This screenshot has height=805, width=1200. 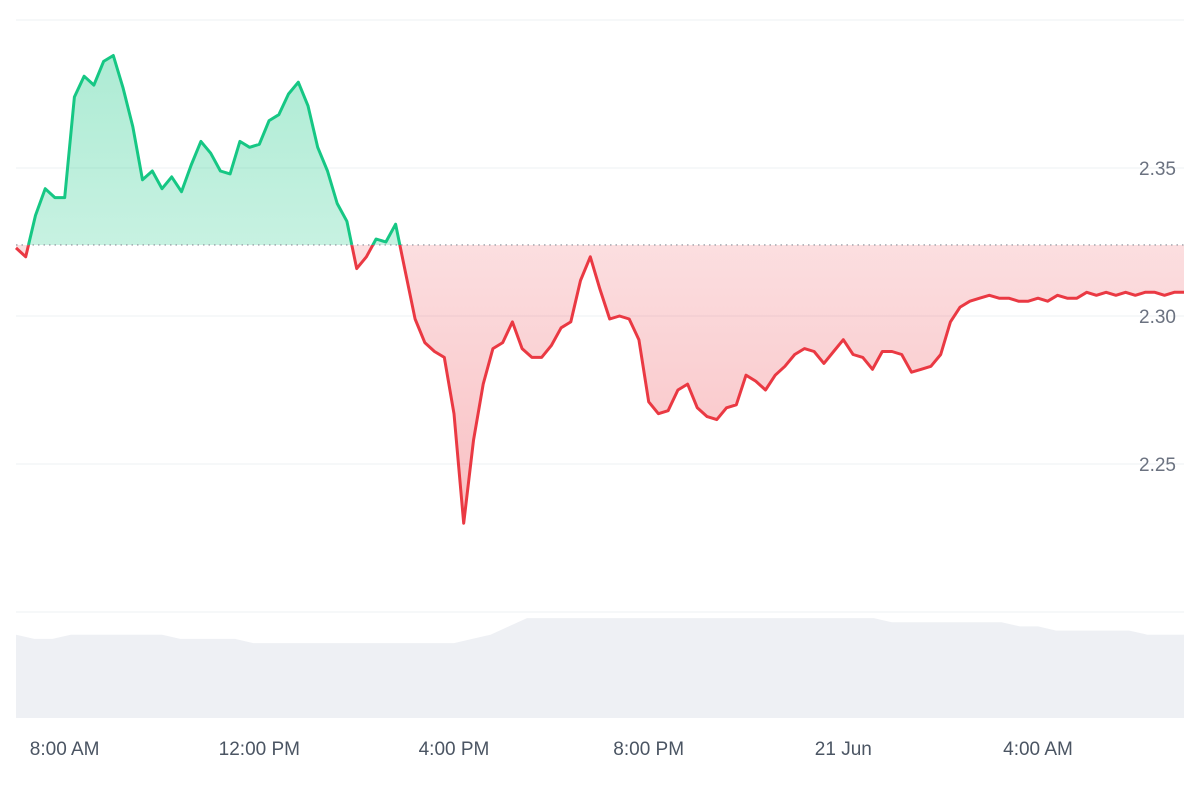 What do you see at coordinates (648, 749) in the screenshot?
I see `x-tick-label: 8:00 PM` at bounding box center [648, 749].